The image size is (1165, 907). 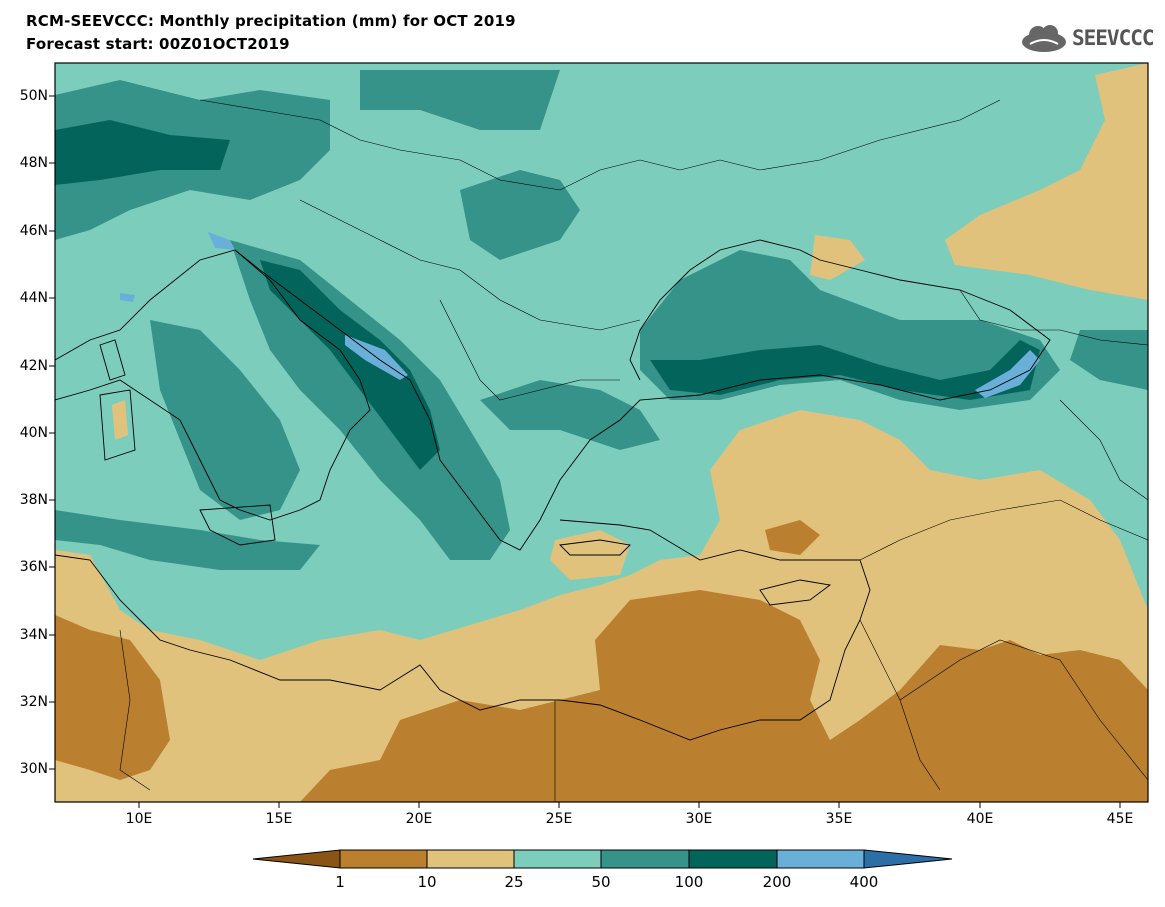 What do you see at coordinates (514, 882) in the screenshot?
I see `colorbar-label: 25` at bounding box center [514, 882].